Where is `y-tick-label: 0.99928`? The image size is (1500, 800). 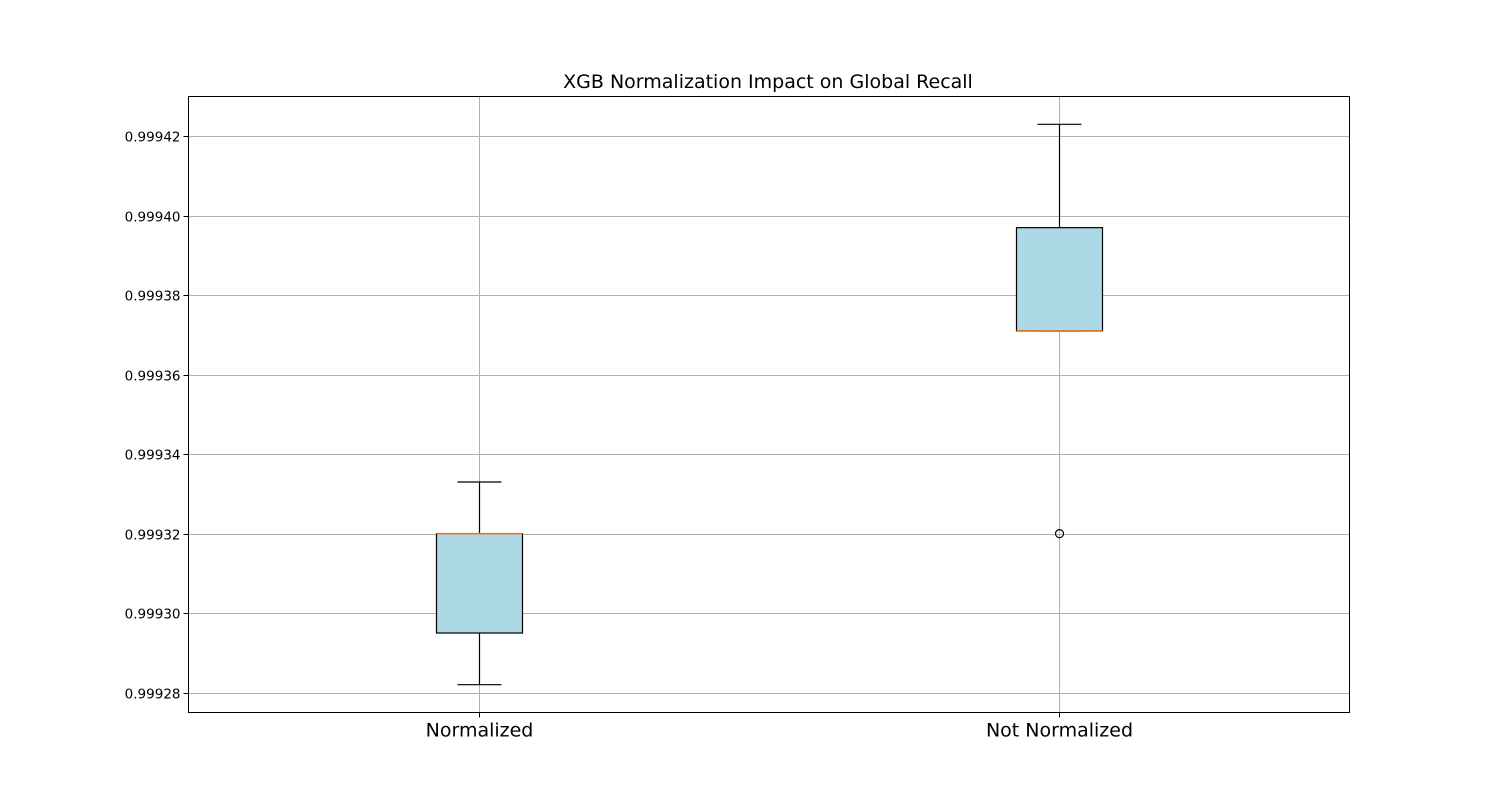
y-tick-label: 0.99928 is located at coordinates (153, 695).